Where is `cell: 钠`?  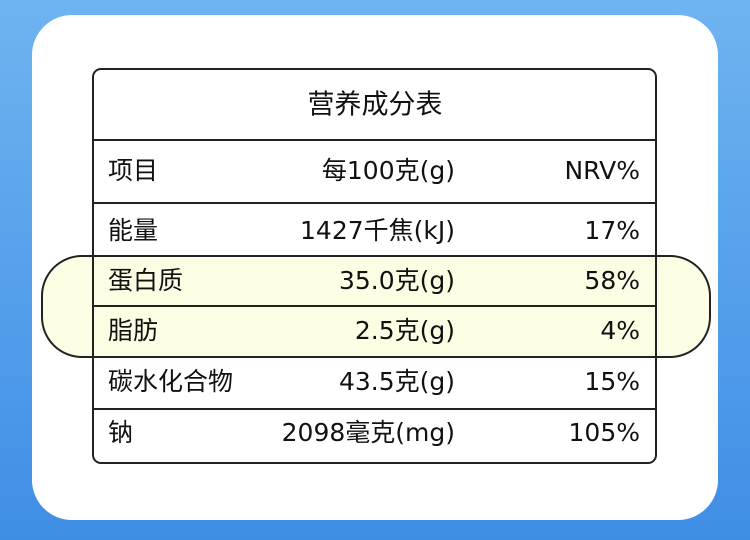
cell: 钠 is located at coordinates (120, 432).